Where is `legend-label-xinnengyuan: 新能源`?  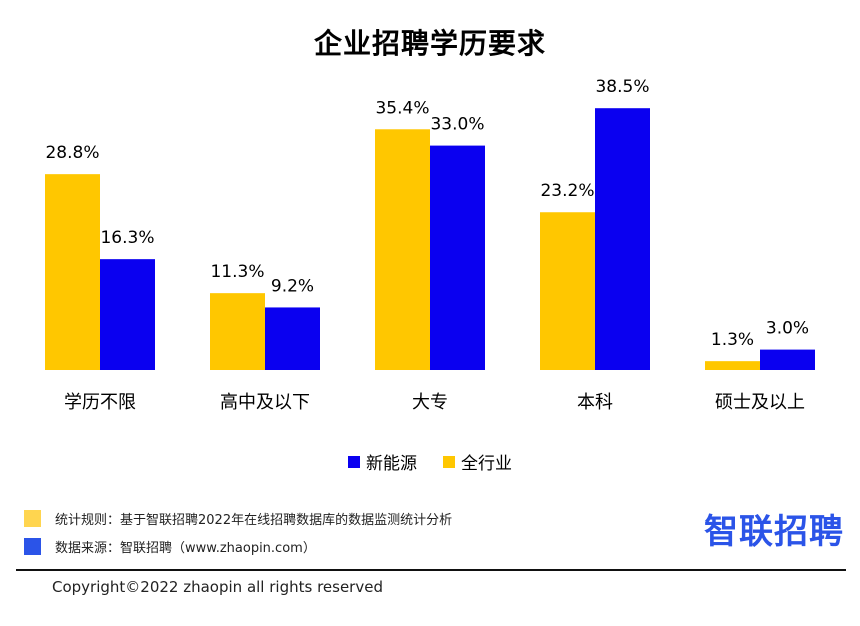
legend-label-xinnengyuan: 新能源 is located at coordinates (391, 464).